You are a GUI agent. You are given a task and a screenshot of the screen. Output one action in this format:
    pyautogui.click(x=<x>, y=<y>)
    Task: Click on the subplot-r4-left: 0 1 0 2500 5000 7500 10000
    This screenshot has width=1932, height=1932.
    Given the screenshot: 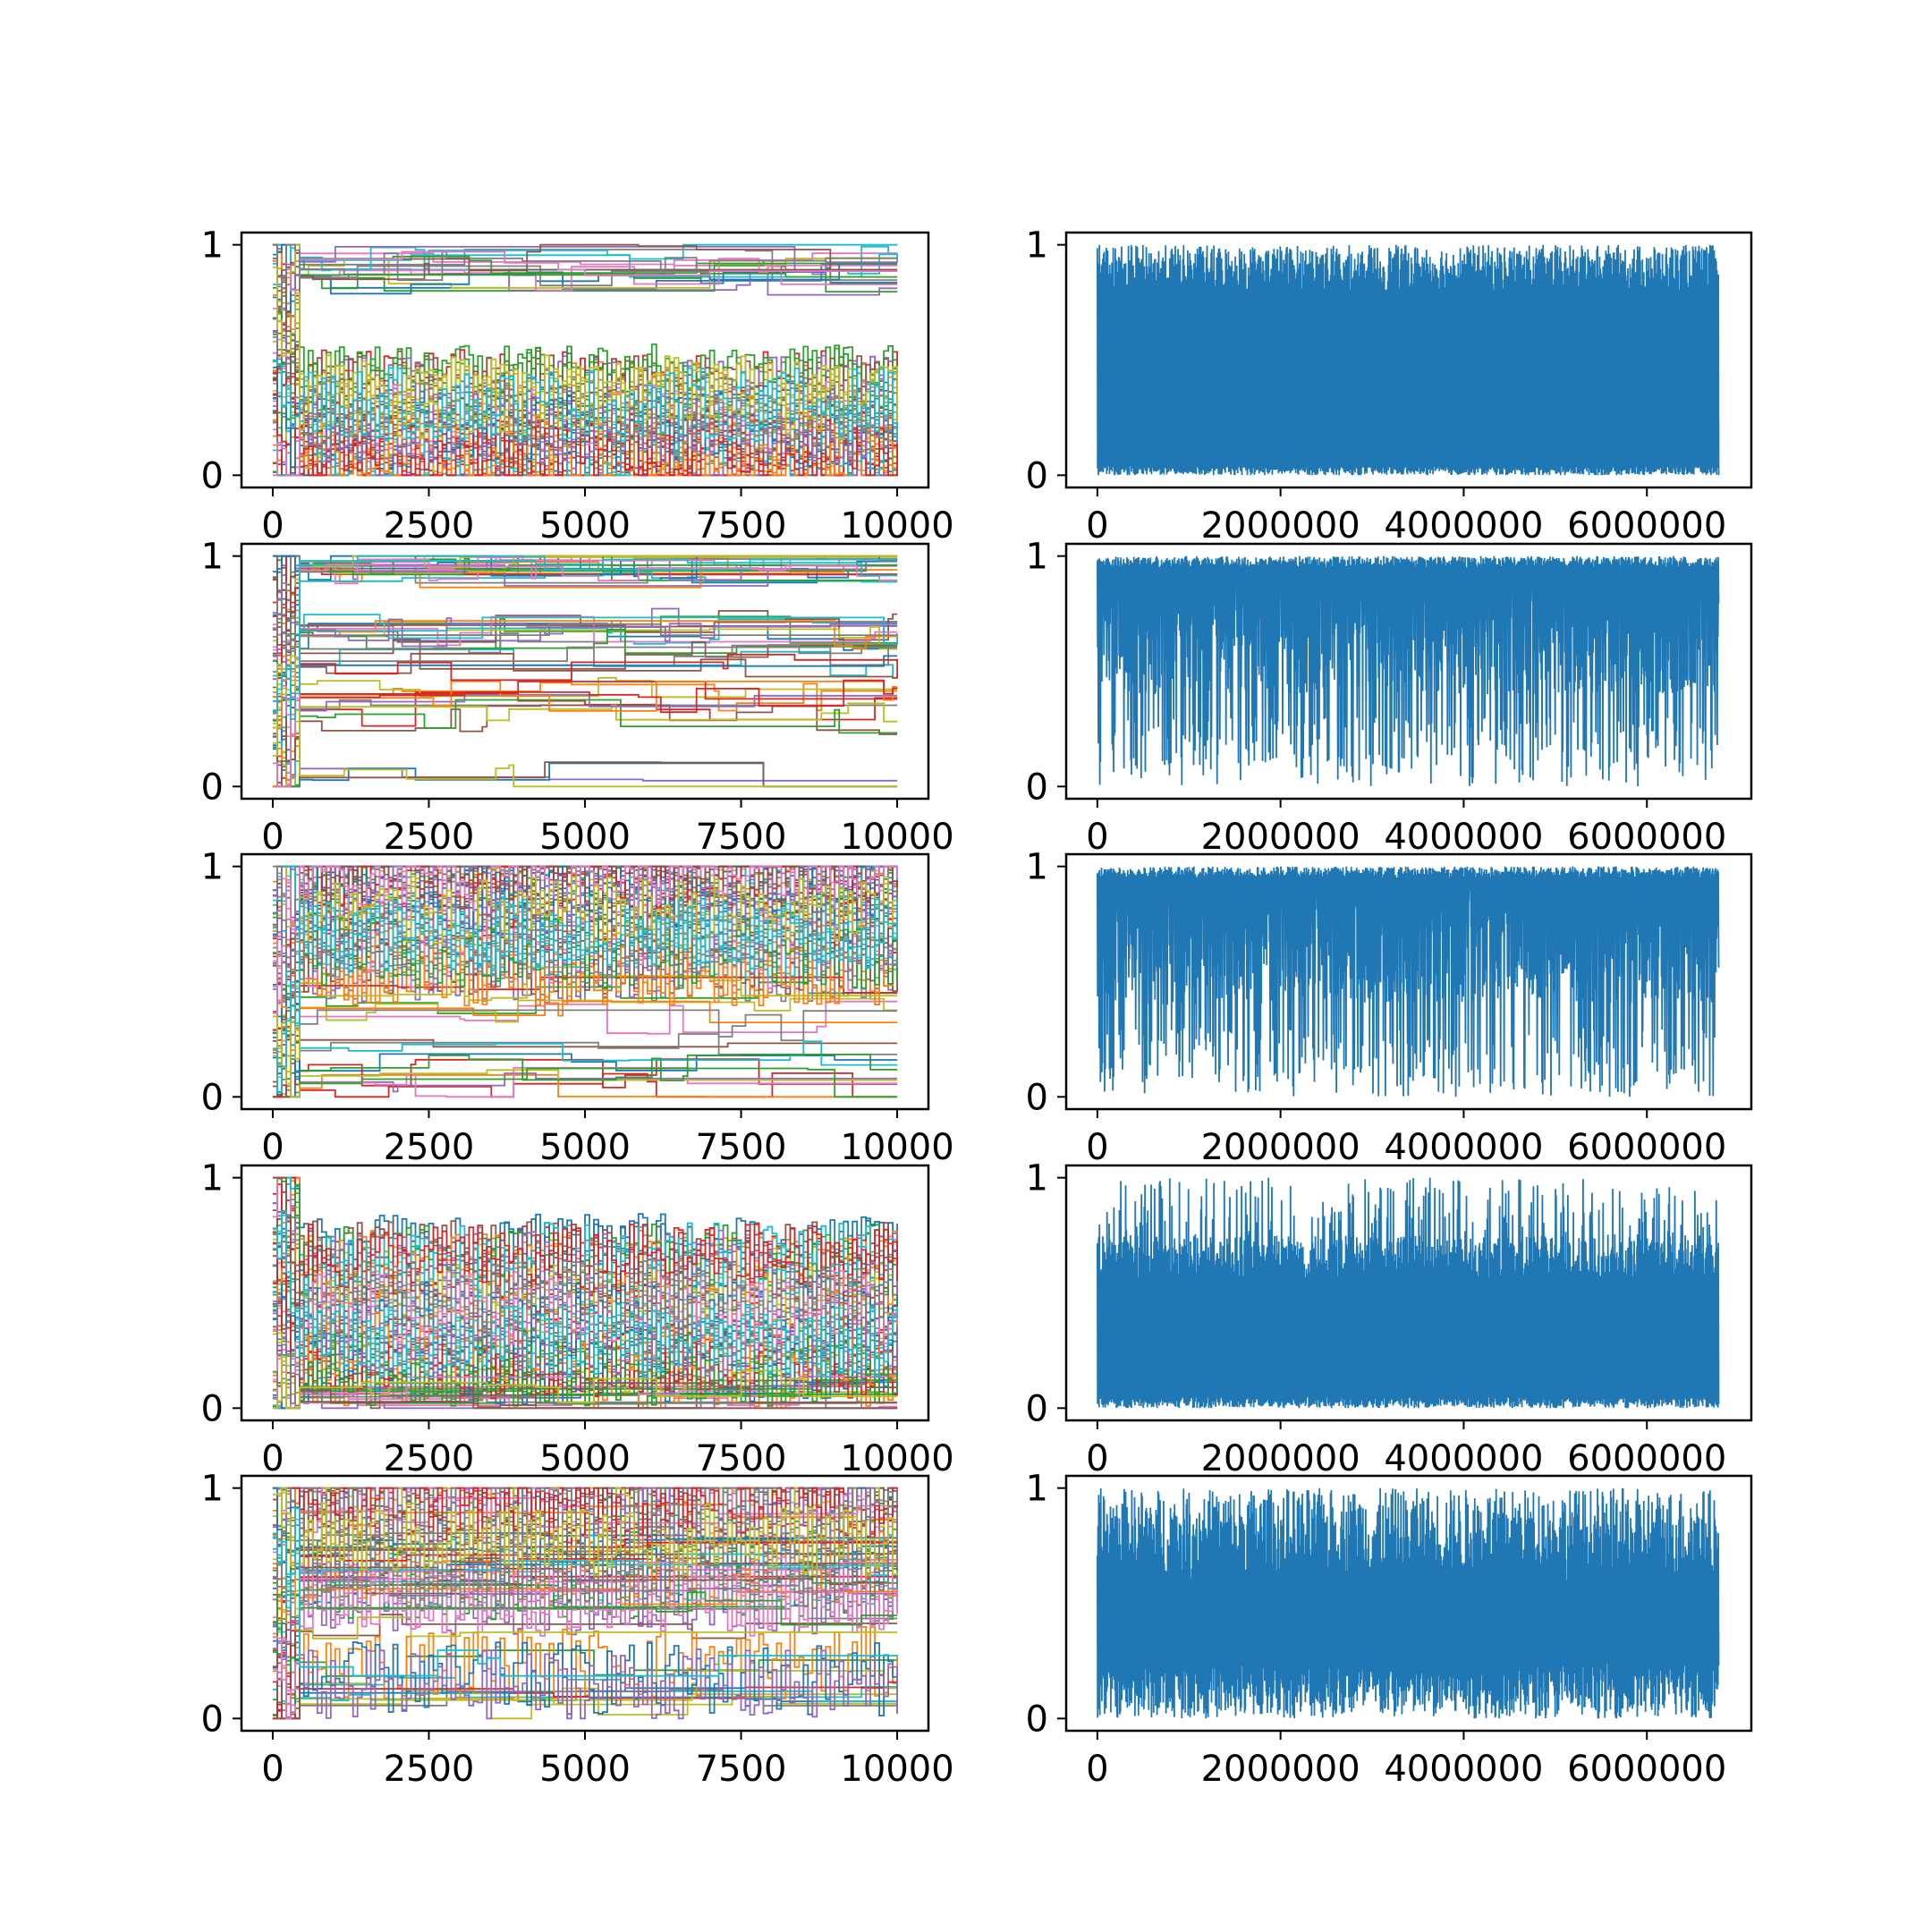 What is the action you would take?
    pyautogui.click(x=577, y=1318)
    